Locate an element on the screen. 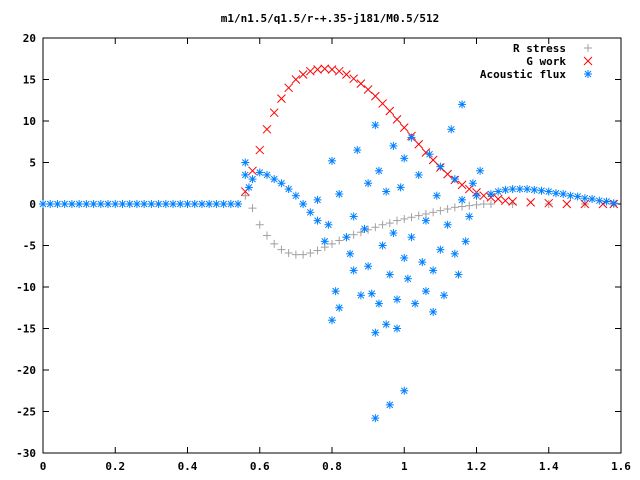 The image size is (640, 480). x-tick-label: 0 is located at coordinates (43, 466).